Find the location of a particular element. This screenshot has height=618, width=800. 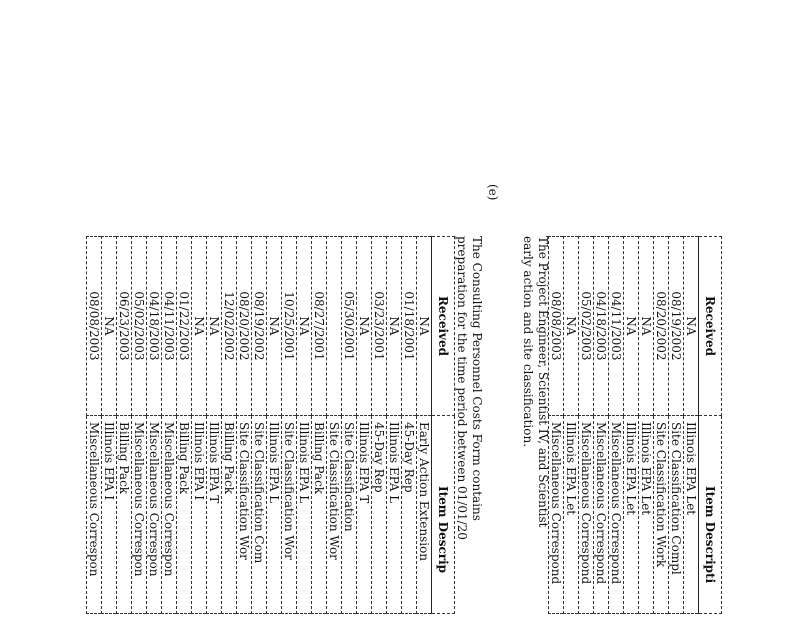

table-row: 08/19/2002 Site Classification Compl is located at coordinates (676, 425).